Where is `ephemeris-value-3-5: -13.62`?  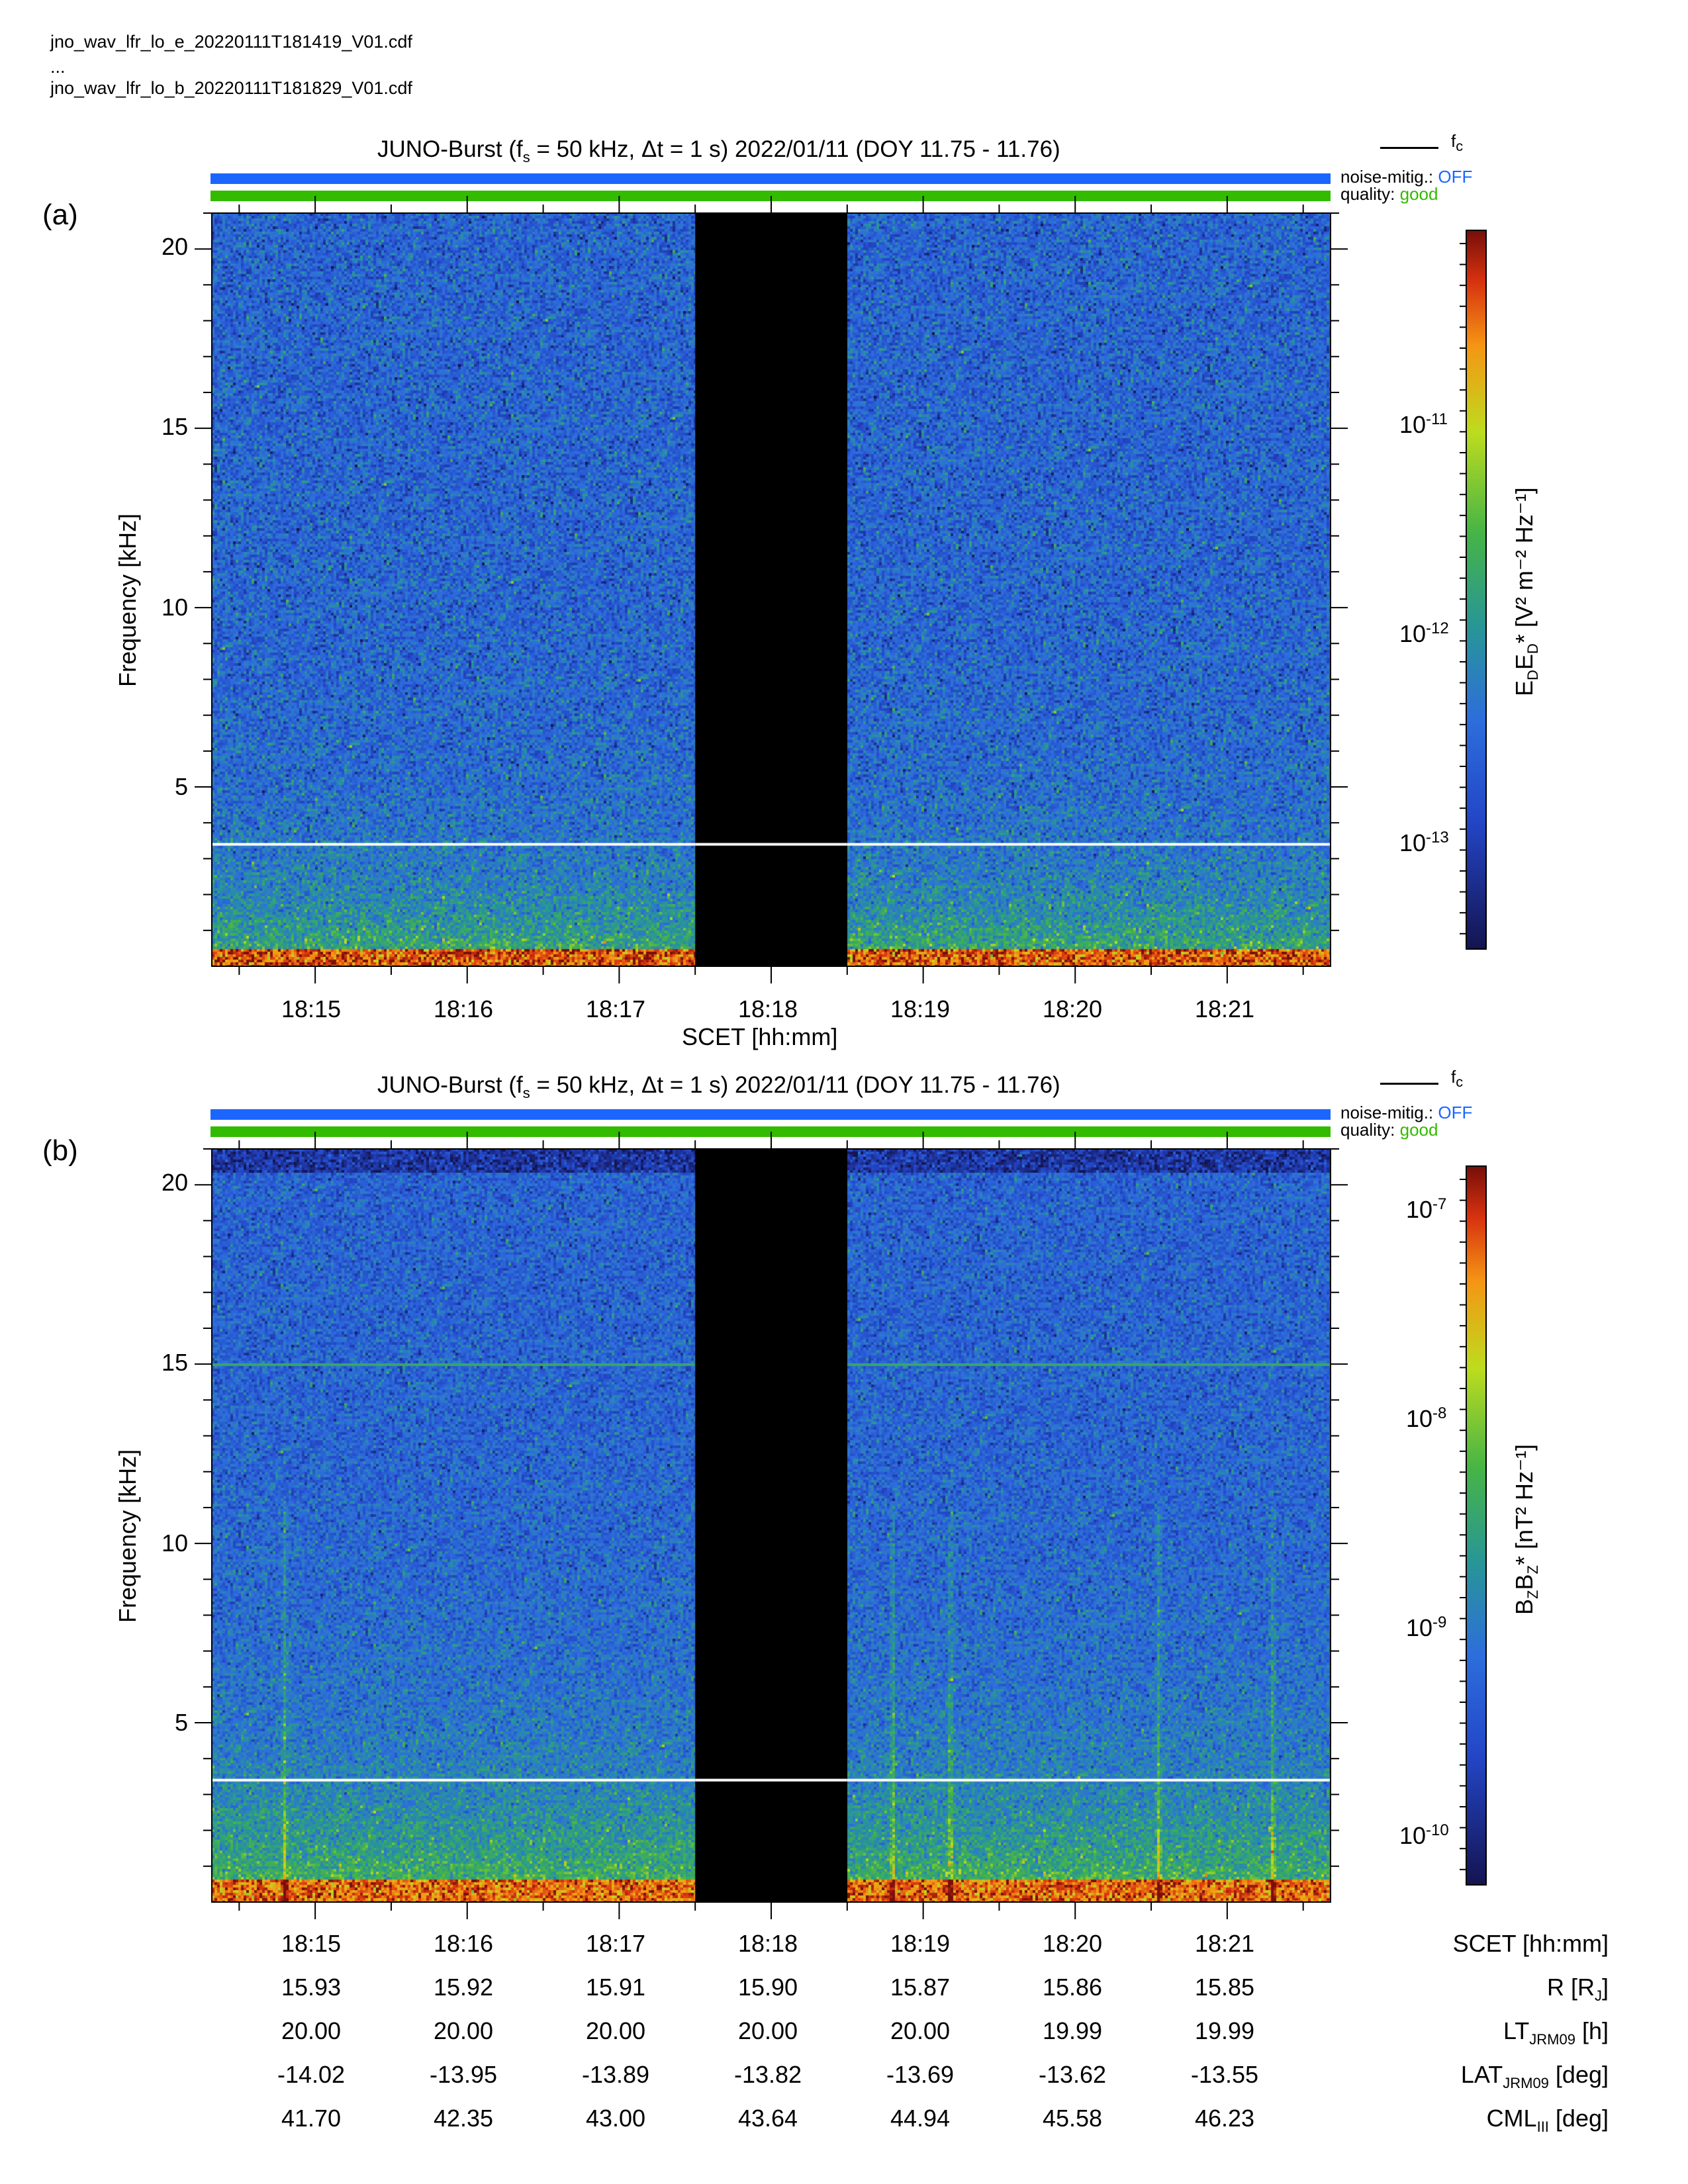 ephemeris-value-3-5: -13.62 is located at coordinates (1072, 2074).